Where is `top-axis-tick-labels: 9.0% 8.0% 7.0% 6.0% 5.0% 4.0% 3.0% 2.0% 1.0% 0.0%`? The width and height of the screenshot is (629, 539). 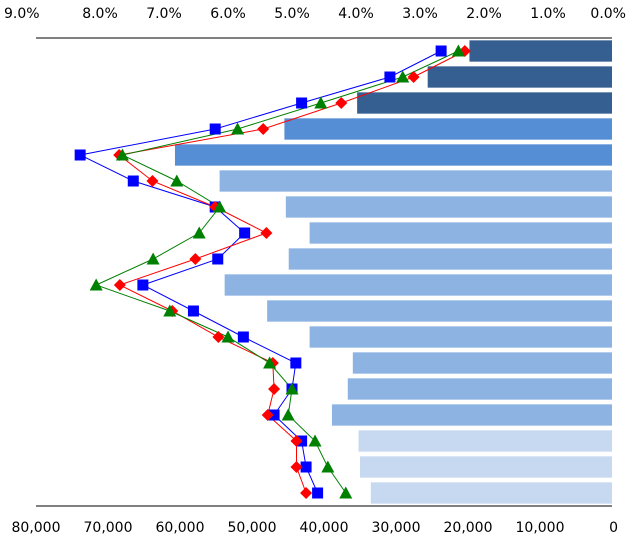
top-axis-tick-labels: 9.0% 8.0% 7.0% 6.0% 5.0% 4.0% 3.0% 2.0% 1.0% 0.0% is located at coordinates (315, 14).